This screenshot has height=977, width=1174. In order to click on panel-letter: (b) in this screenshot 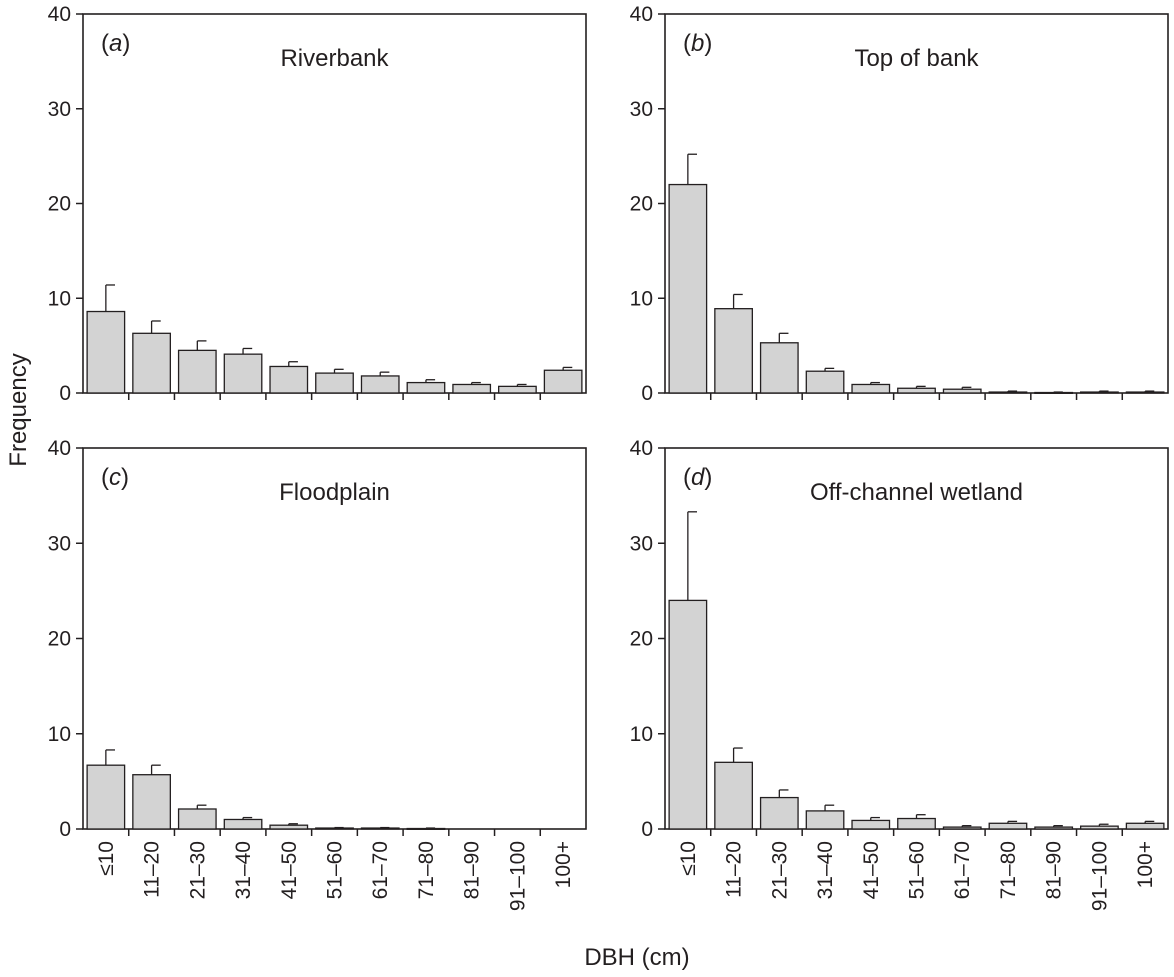, I will do `click(697, 43)`.